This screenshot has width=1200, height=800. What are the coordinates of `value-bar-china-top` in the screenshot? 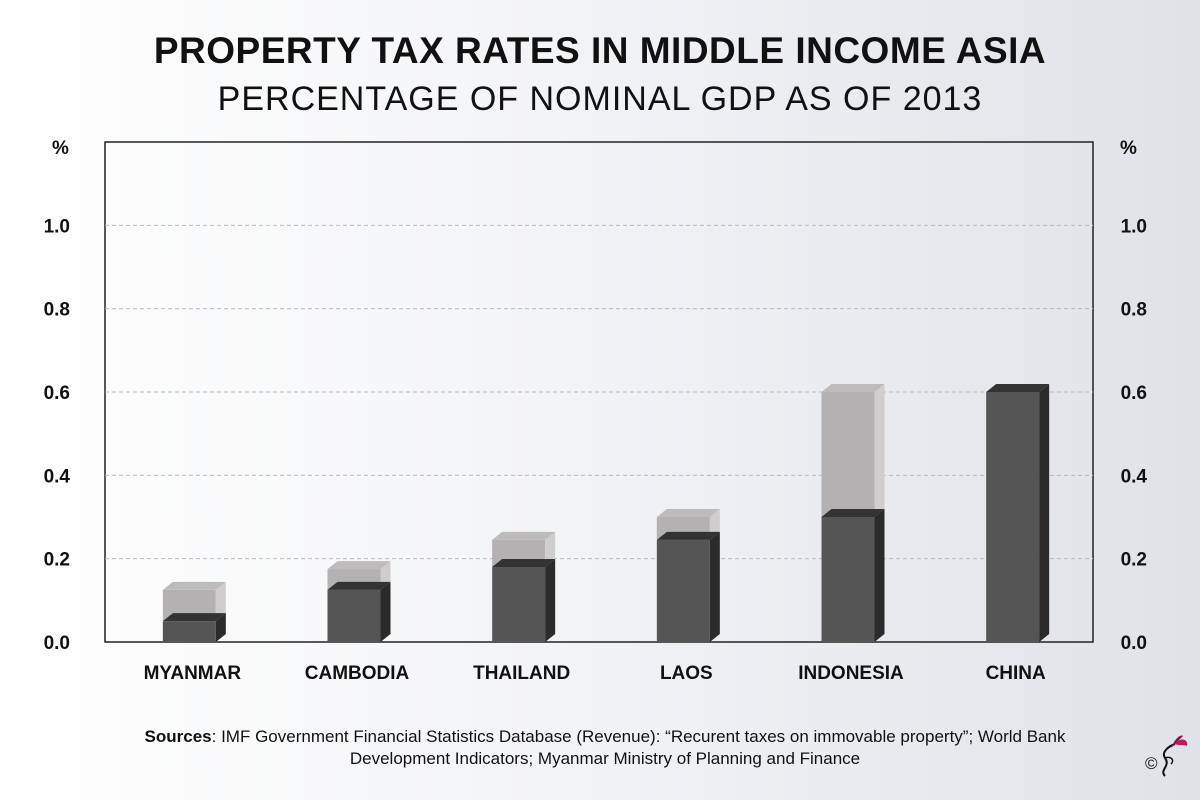 It's located at (1018, 388).